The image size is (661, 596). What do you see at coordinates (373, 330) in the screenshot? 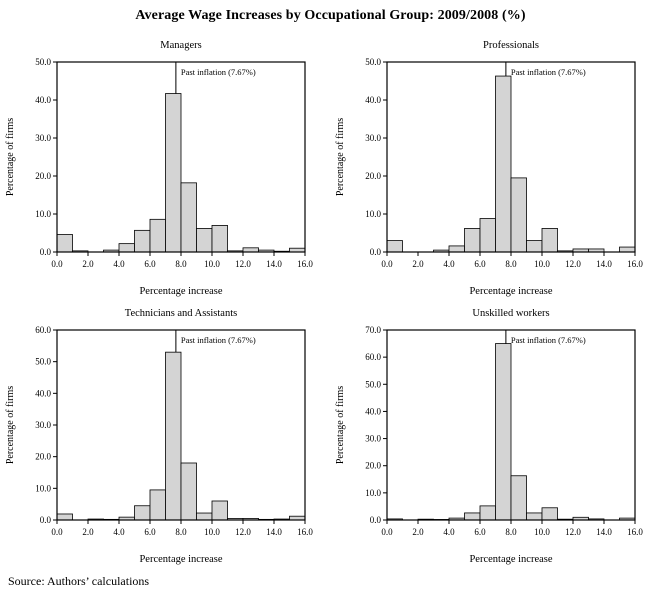
I see `y-tick-label: 70.0` at bounding box center [373, 330].